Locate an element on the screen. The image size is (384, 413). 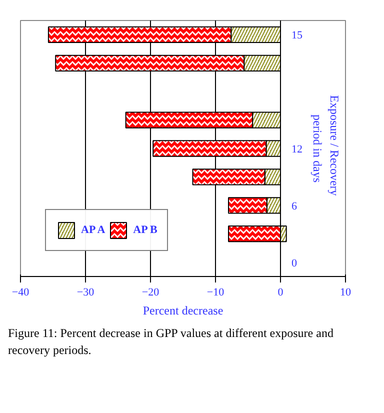
x-axis-title: Percent decrease is located at coordinates (183, 311).